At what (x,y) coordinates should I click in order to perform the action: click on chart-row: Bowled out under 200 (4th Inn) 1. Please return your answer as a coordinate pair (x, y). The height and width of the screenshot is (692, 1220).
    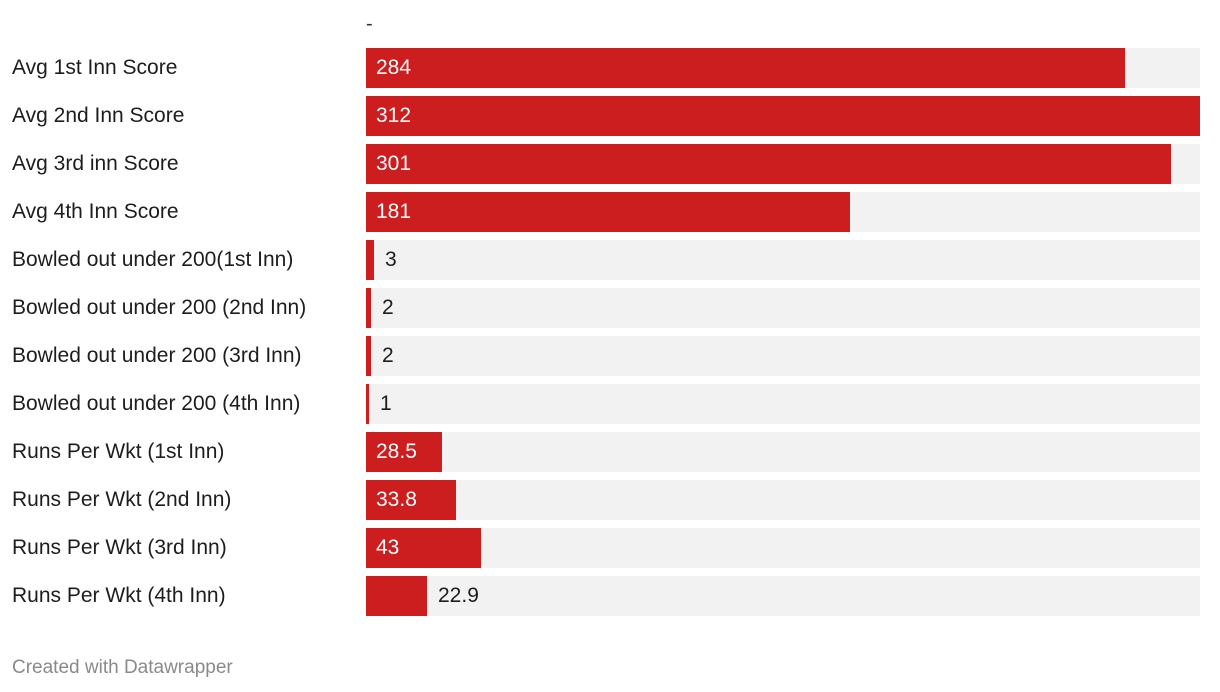
    Looking at the image, I should click on (610, 404).